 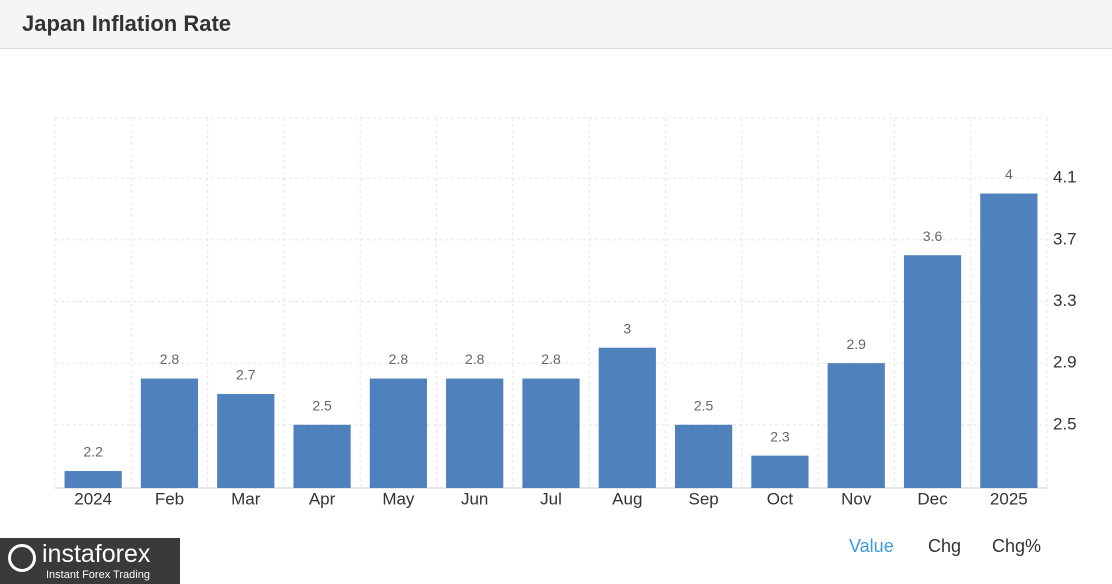 I want to click on value-label: 3, so click(x=627, y=328).